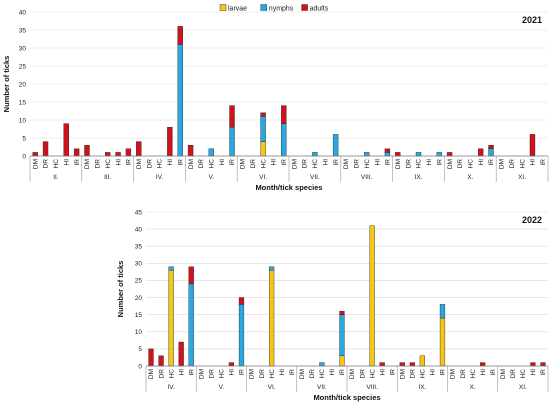 This screenshot has width=550, height=413. Describe the element at coordinates (533, 364) in the screenshot. I see `bar-adults-XI-HI` at that location.